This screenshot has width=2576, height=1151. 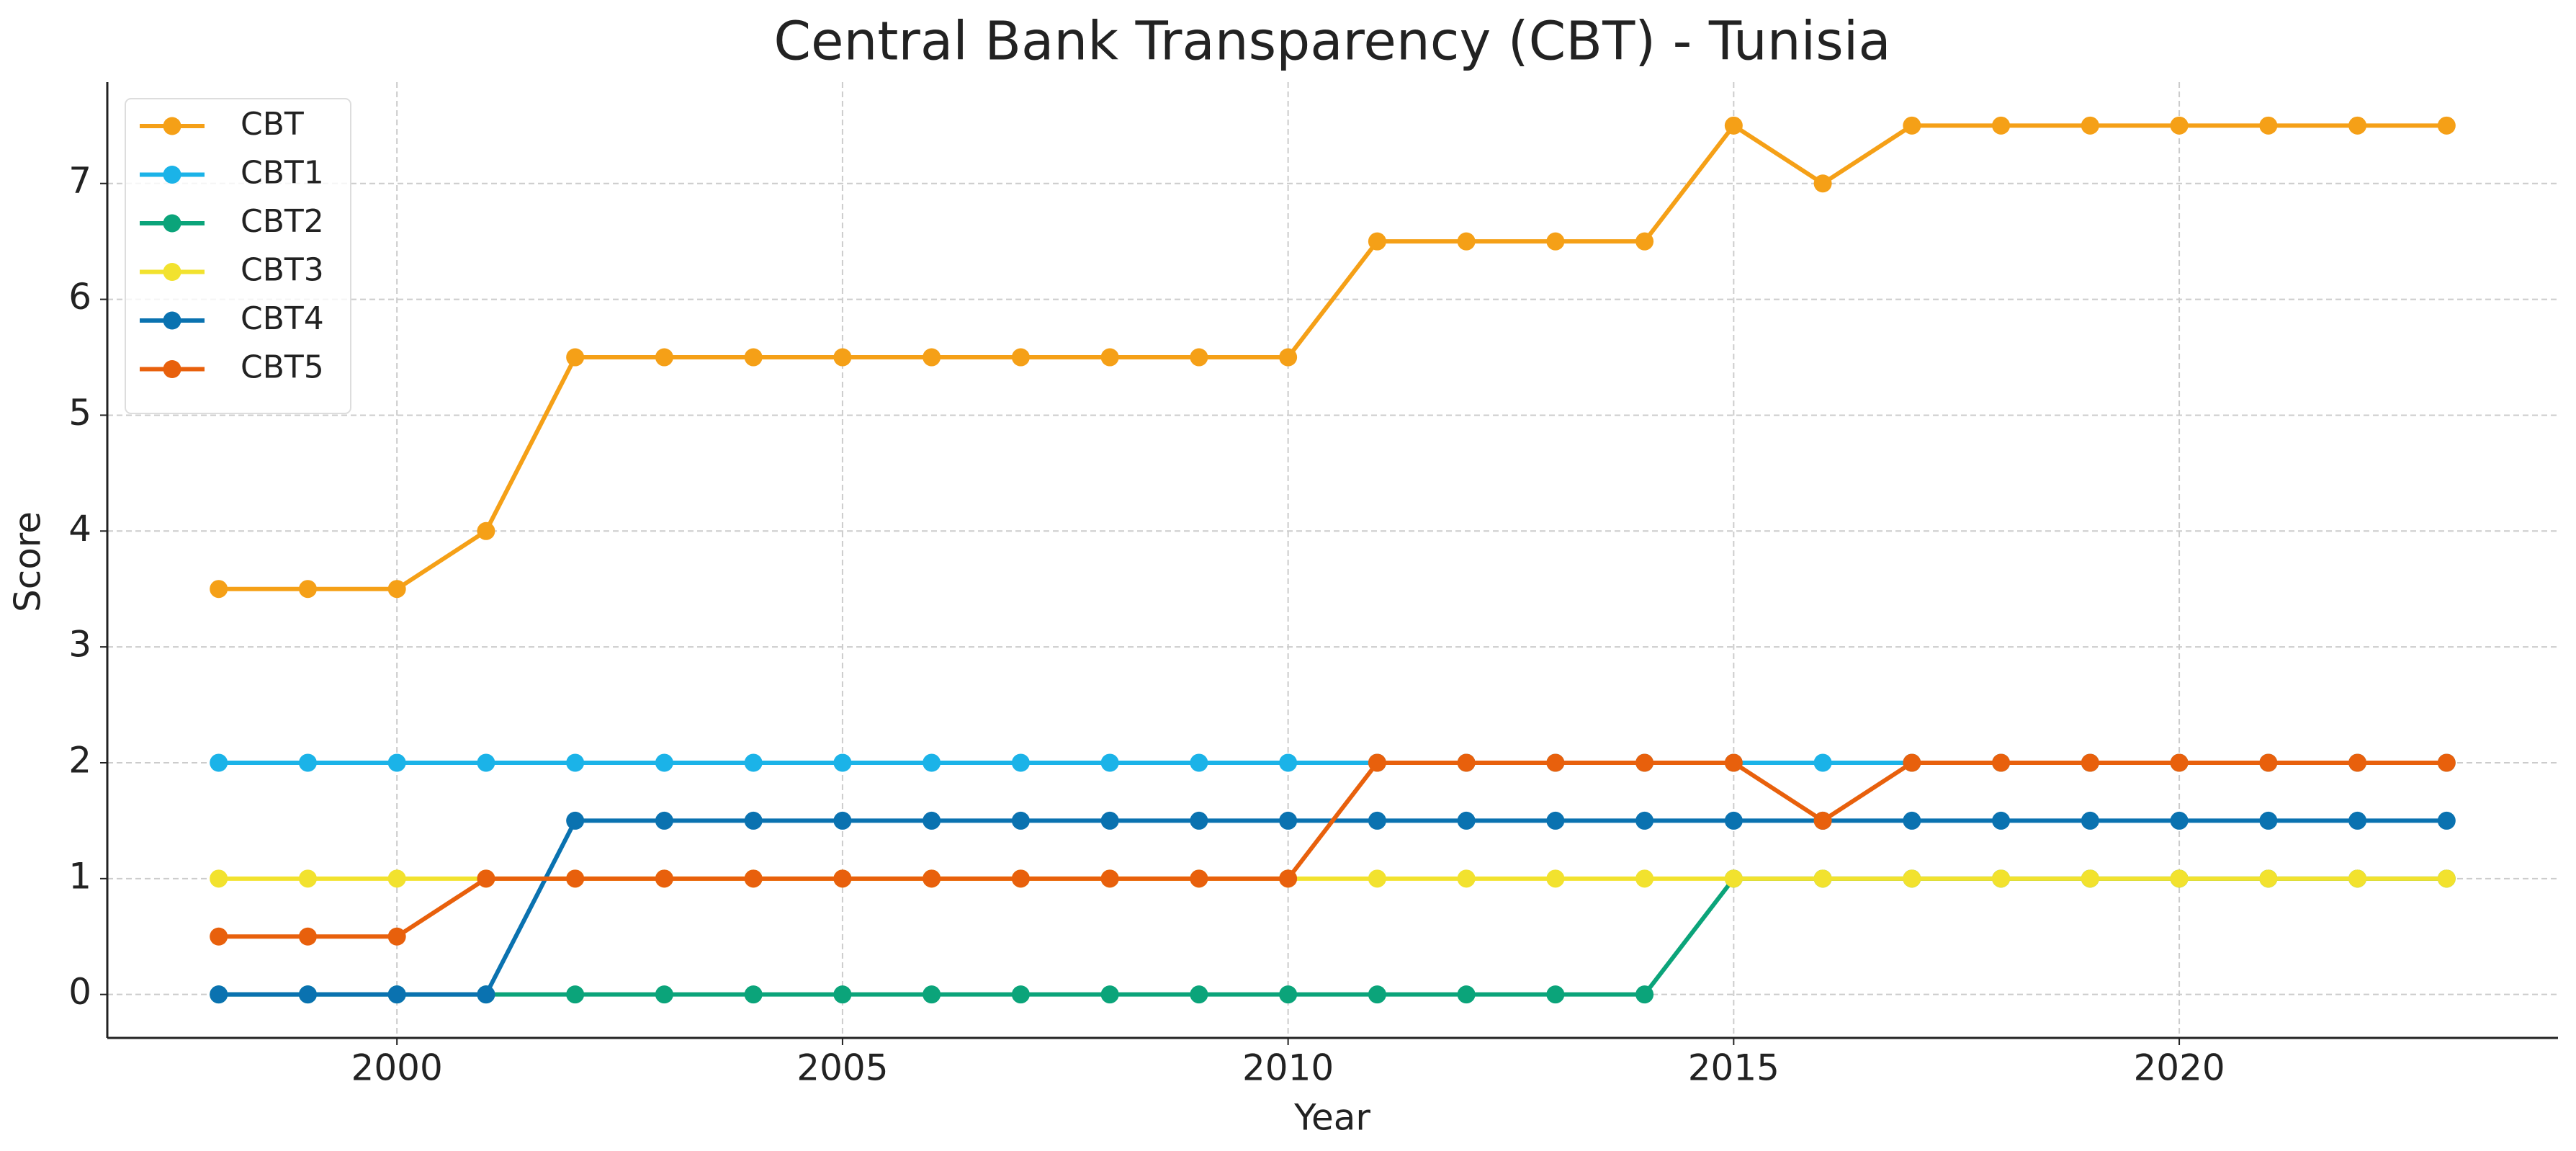 What do you see at coordinates (2179, 1068) in the screenshot?
I see `x-tick-label: 2020` at bounding box center [2179, 1068].